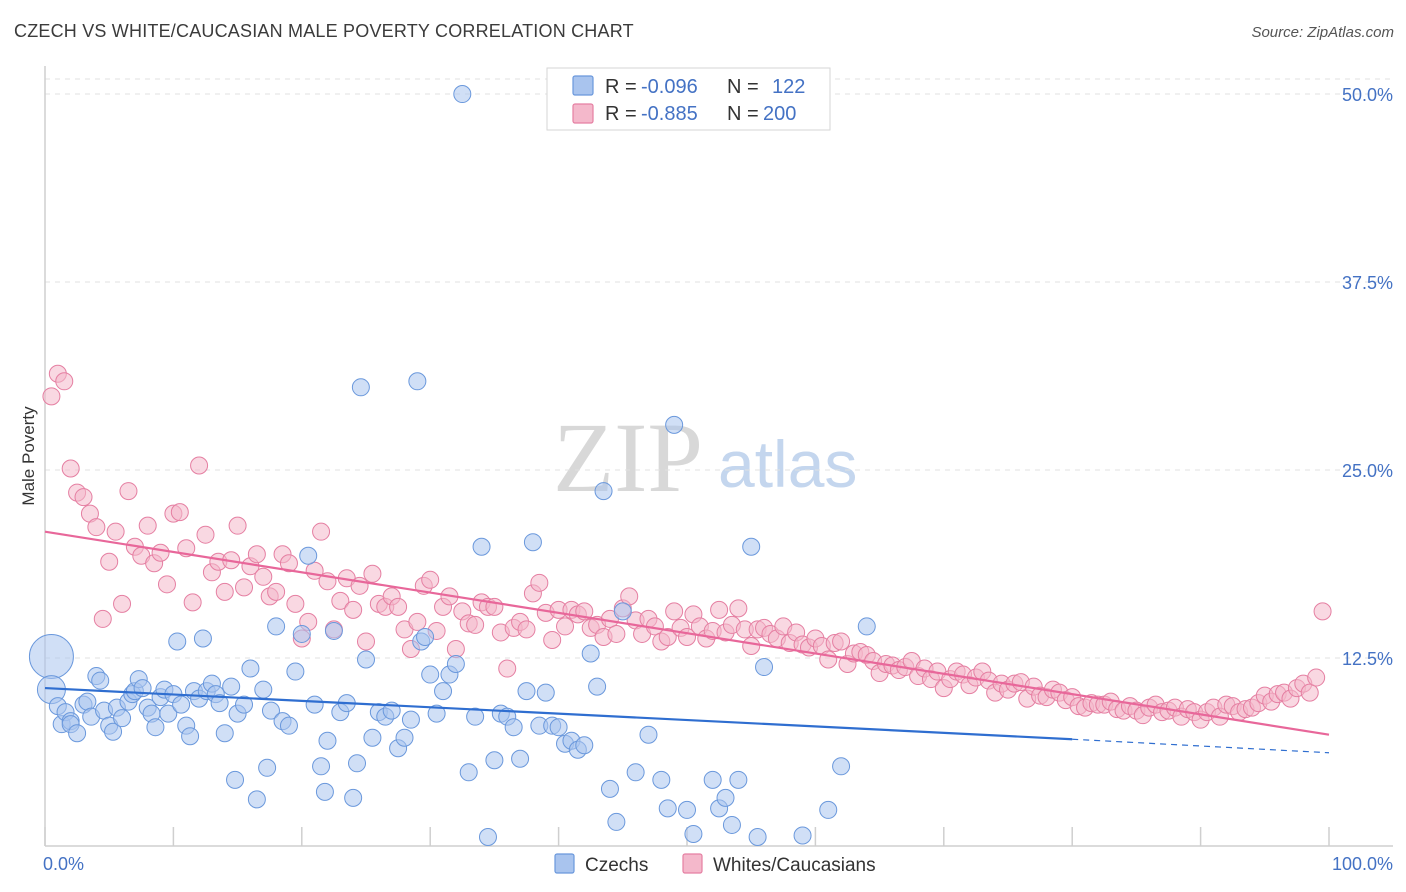  What do you see at coordinates (1362, 864) in the screenshot?
I see `x-tick-label: 100.0%` at bounding box center [1362, 864].